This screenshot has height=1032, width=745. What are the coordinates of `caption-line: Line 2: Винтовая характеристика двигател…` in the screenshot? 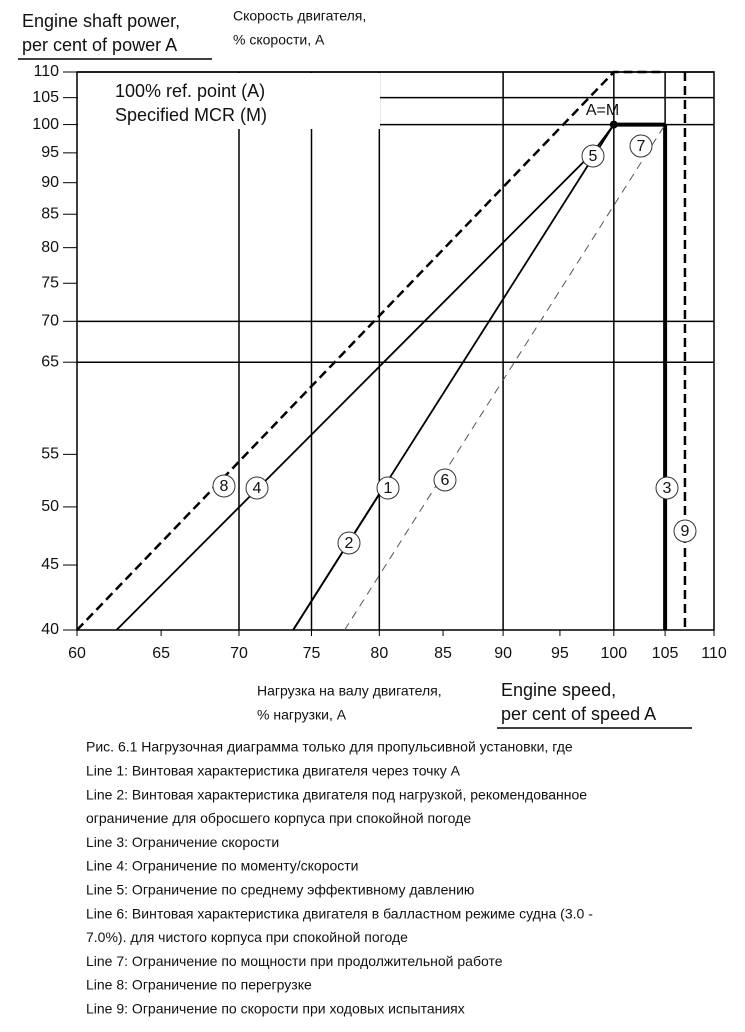 It's located at (336, 794).